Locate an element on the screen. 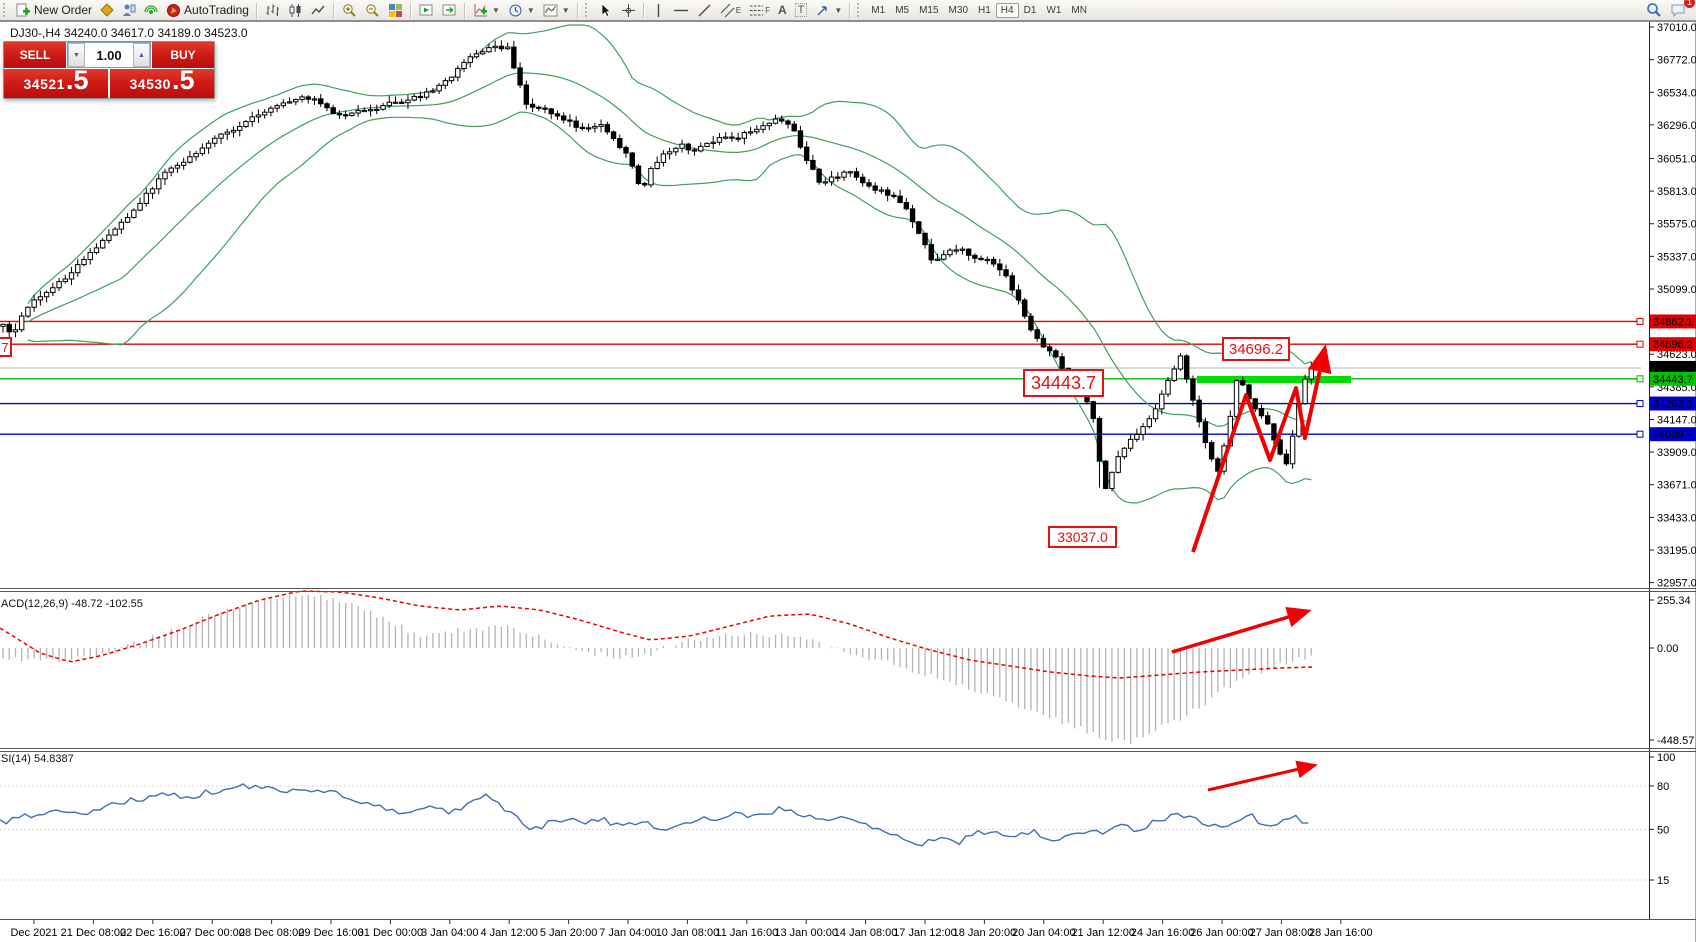  volume-input is located at coordinates (109, 55).